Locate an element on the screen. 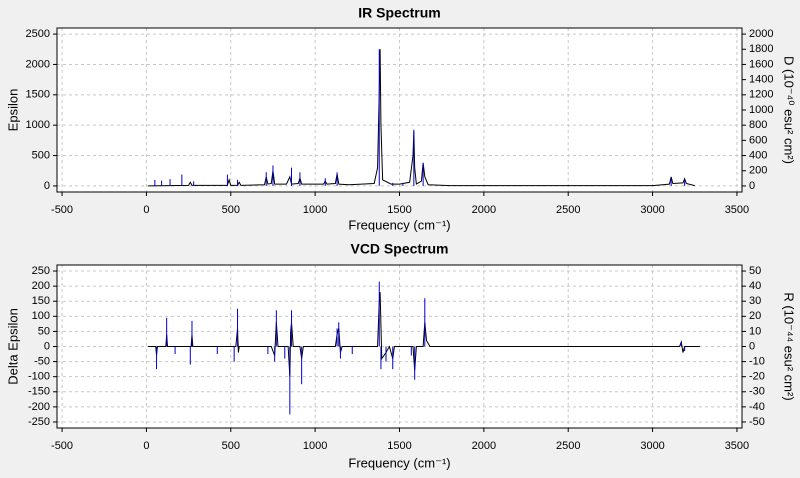  y-axis-label: Delta Epsilon is located at coordinates (12, 346).